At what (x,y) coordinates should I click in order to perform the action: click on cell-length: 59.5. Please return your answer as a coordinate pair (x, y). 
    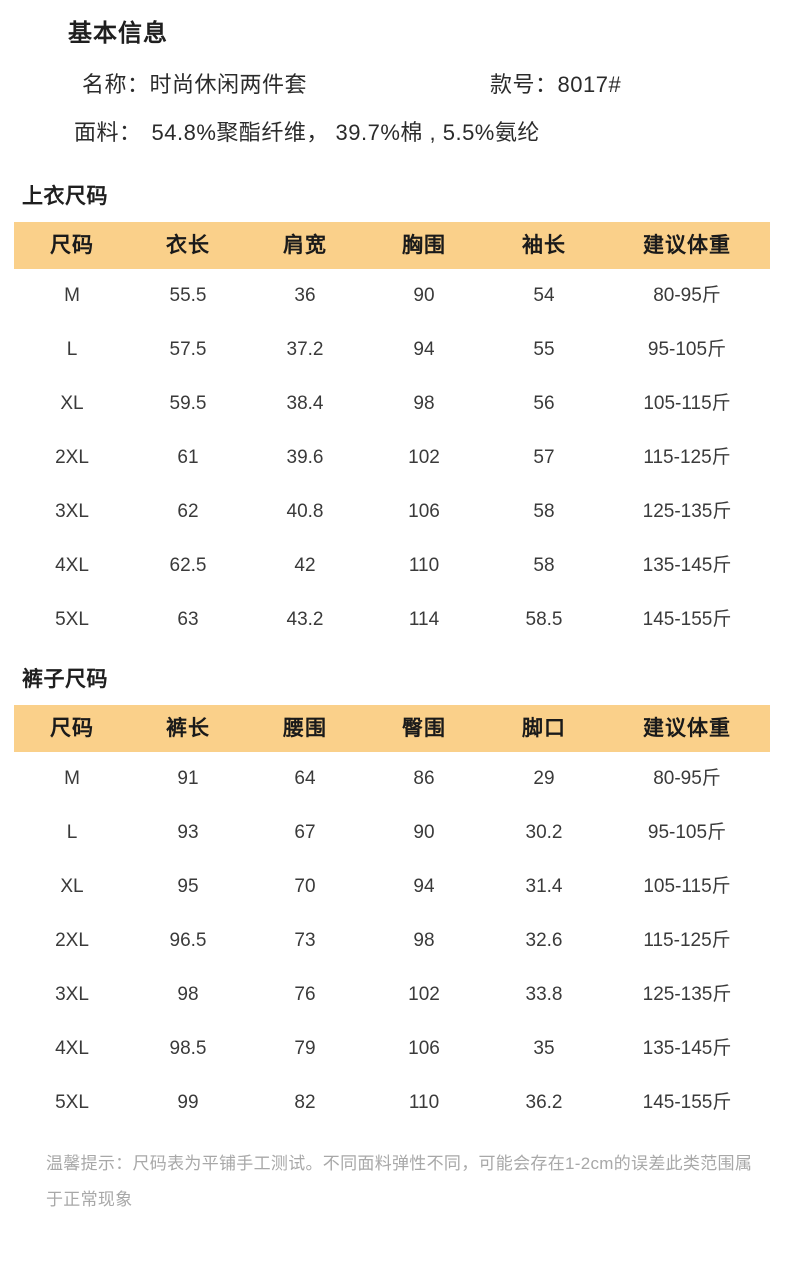
    Looking at the image, I should click on (188, 403).